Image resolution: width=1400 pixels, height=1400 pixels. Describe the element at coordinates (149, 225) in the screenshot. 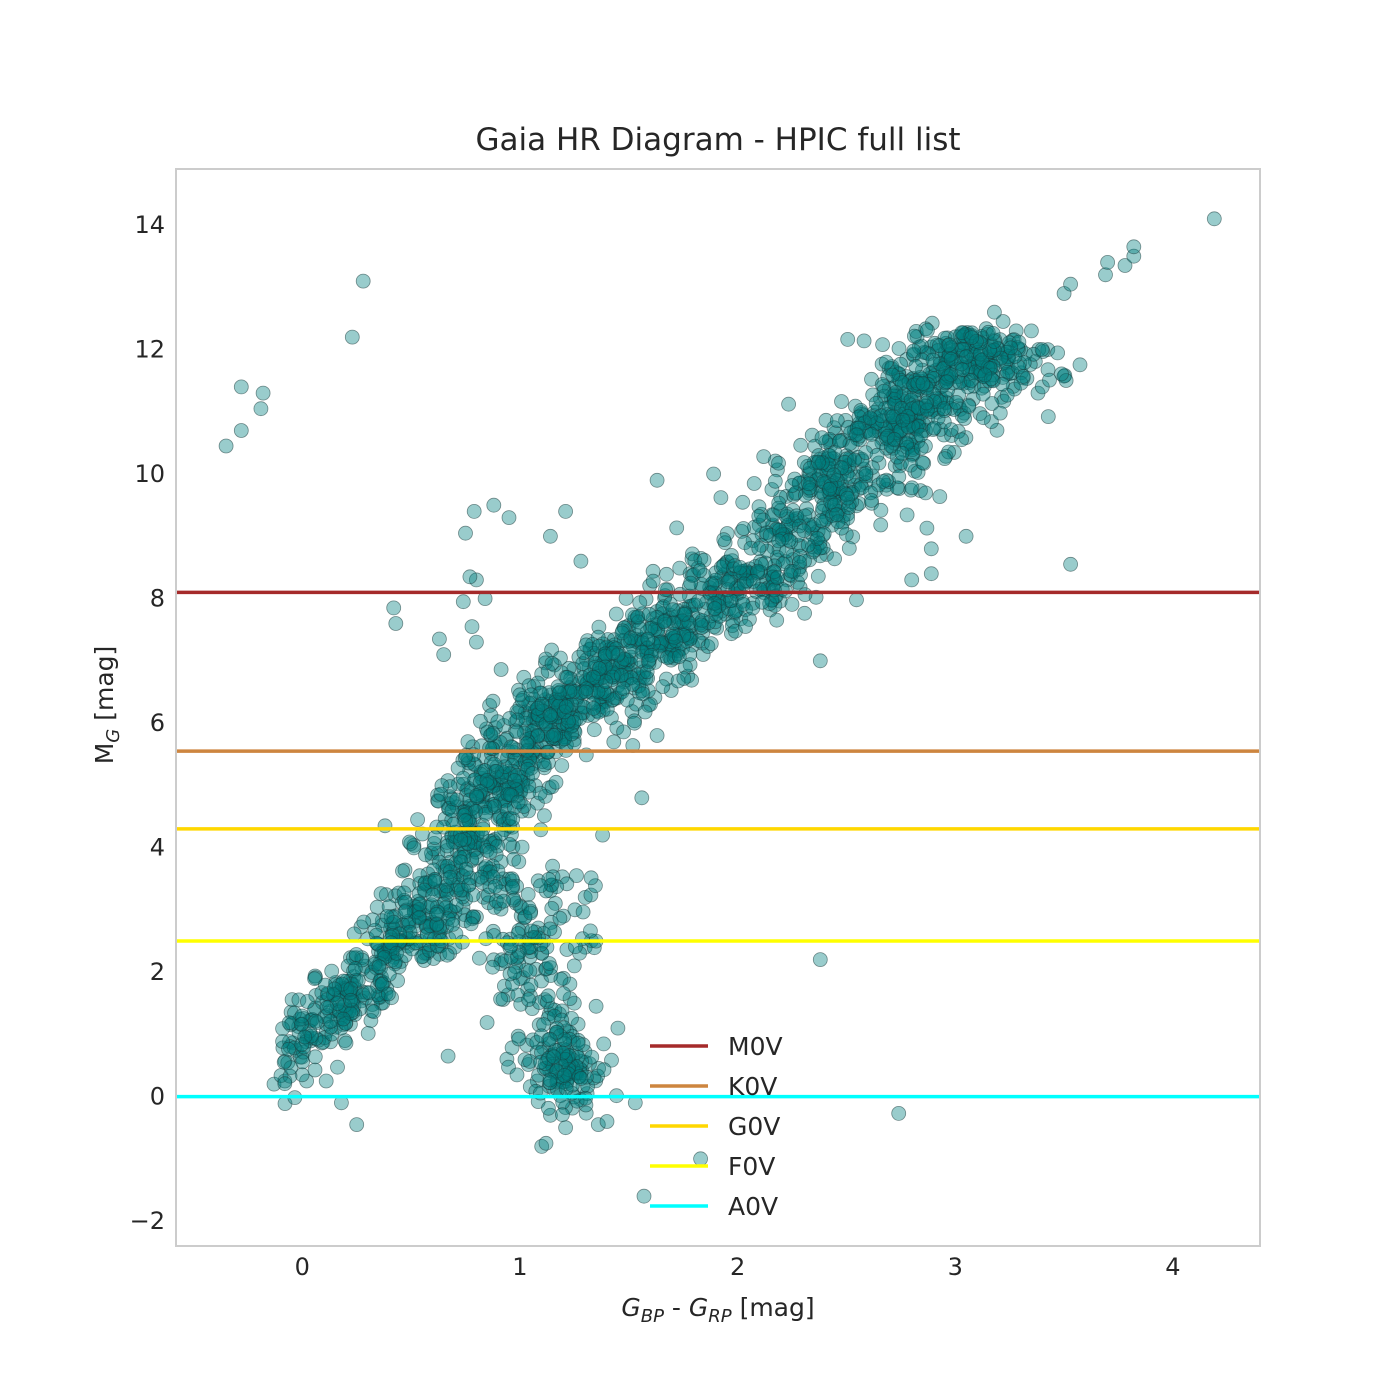

I see `y-tick-label: 14` at that location.